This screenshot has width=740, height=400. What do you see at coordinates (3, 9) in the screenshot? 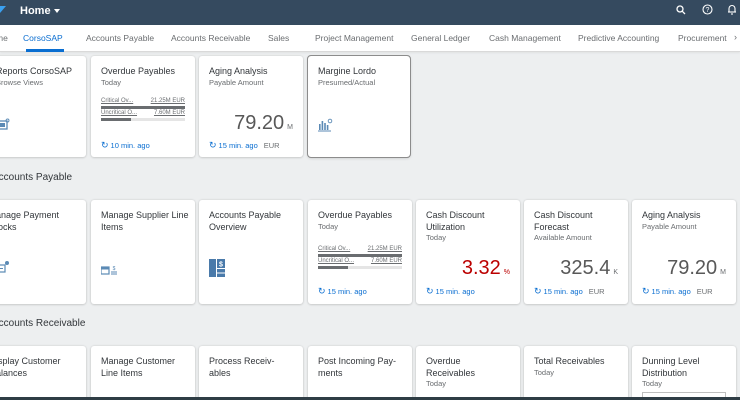
I see `sap-logo` at bounding box center [3, 9].